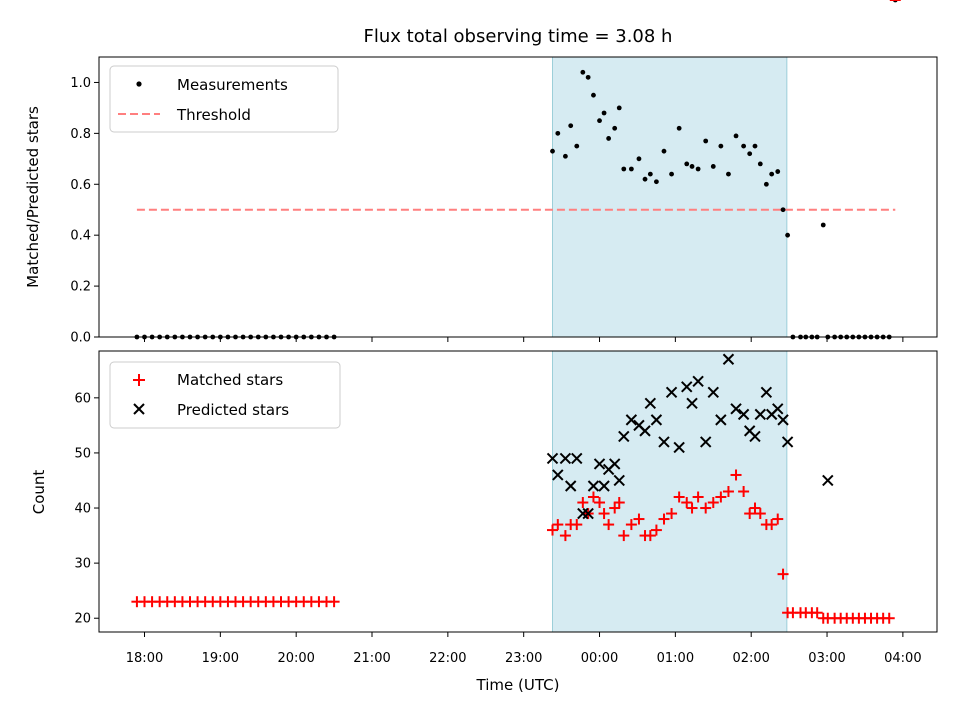  I want to click on bottom-y-axis-label: Count, so click(39, 492).